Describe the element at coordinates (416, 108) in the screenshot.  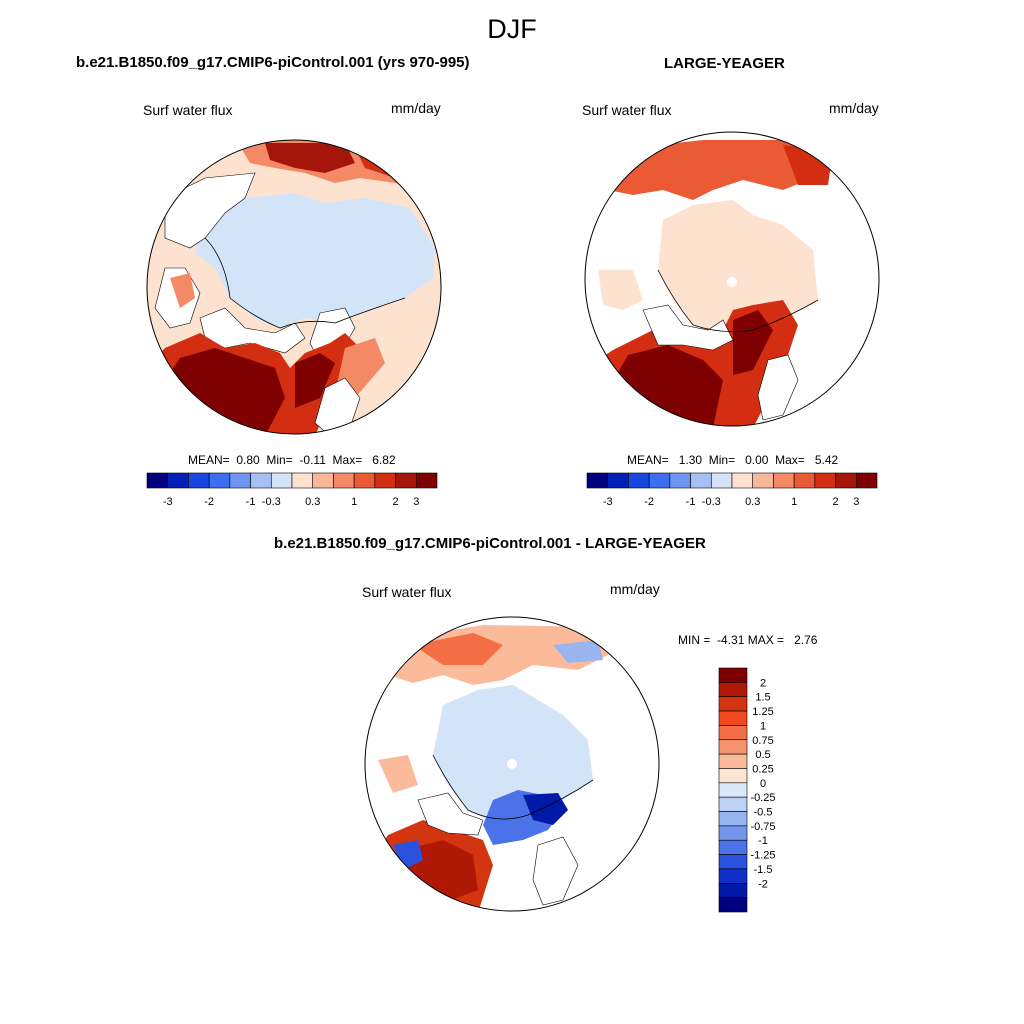
I see `units-label-left: mm/day` at that location.